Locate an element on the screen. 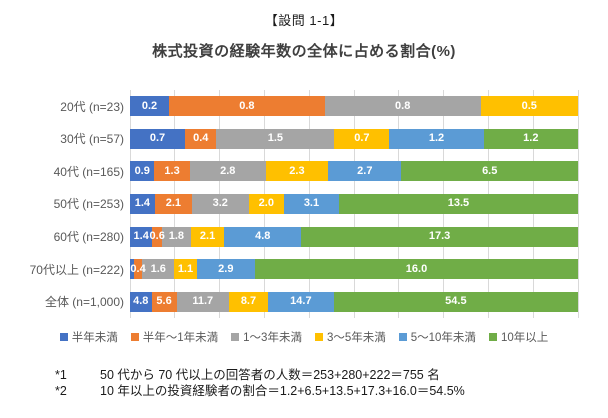  footnote-text: 50 代から 70 代以上の回答者の人数＝253+280+222＝755 名 is located at coordinates (270, 375).